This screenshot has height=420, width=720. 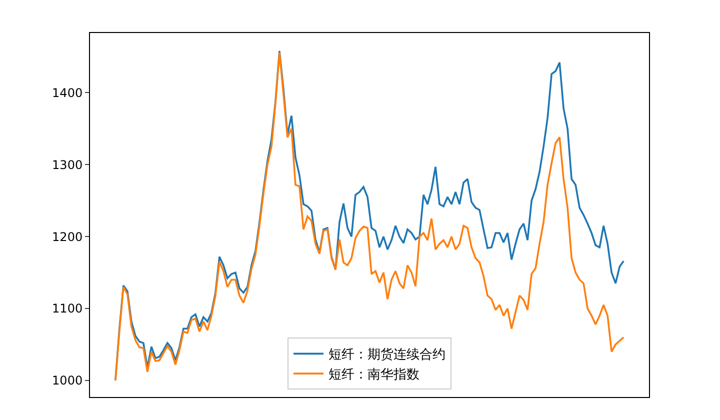 I want to click on y-tick-label: 1200, so click(x=67, y=237).